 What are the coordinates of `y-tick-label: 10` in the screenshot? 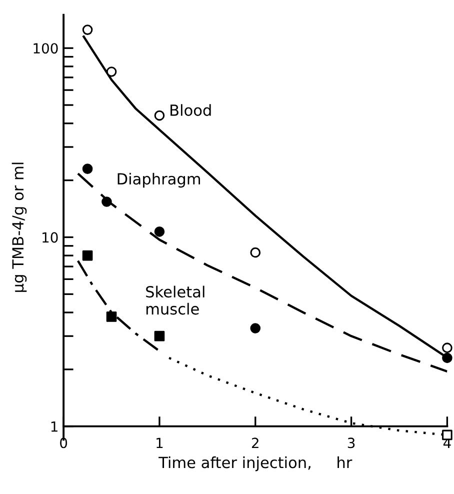 It's located at (50, 237).